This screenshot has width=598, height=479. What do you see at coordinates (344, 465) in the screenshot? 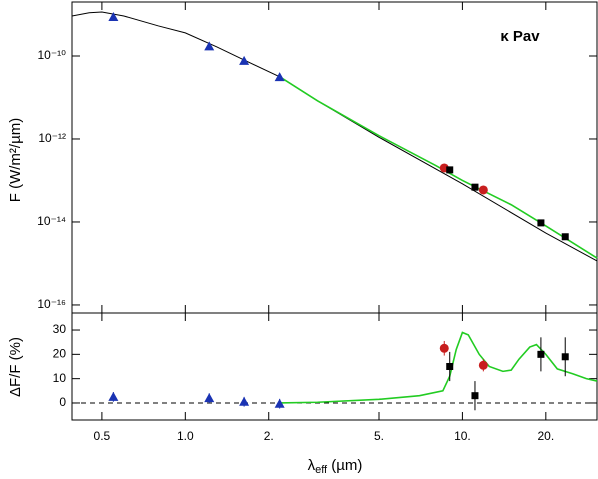
I see `x-label-part: (µm)` at bounding box center [344, 465].